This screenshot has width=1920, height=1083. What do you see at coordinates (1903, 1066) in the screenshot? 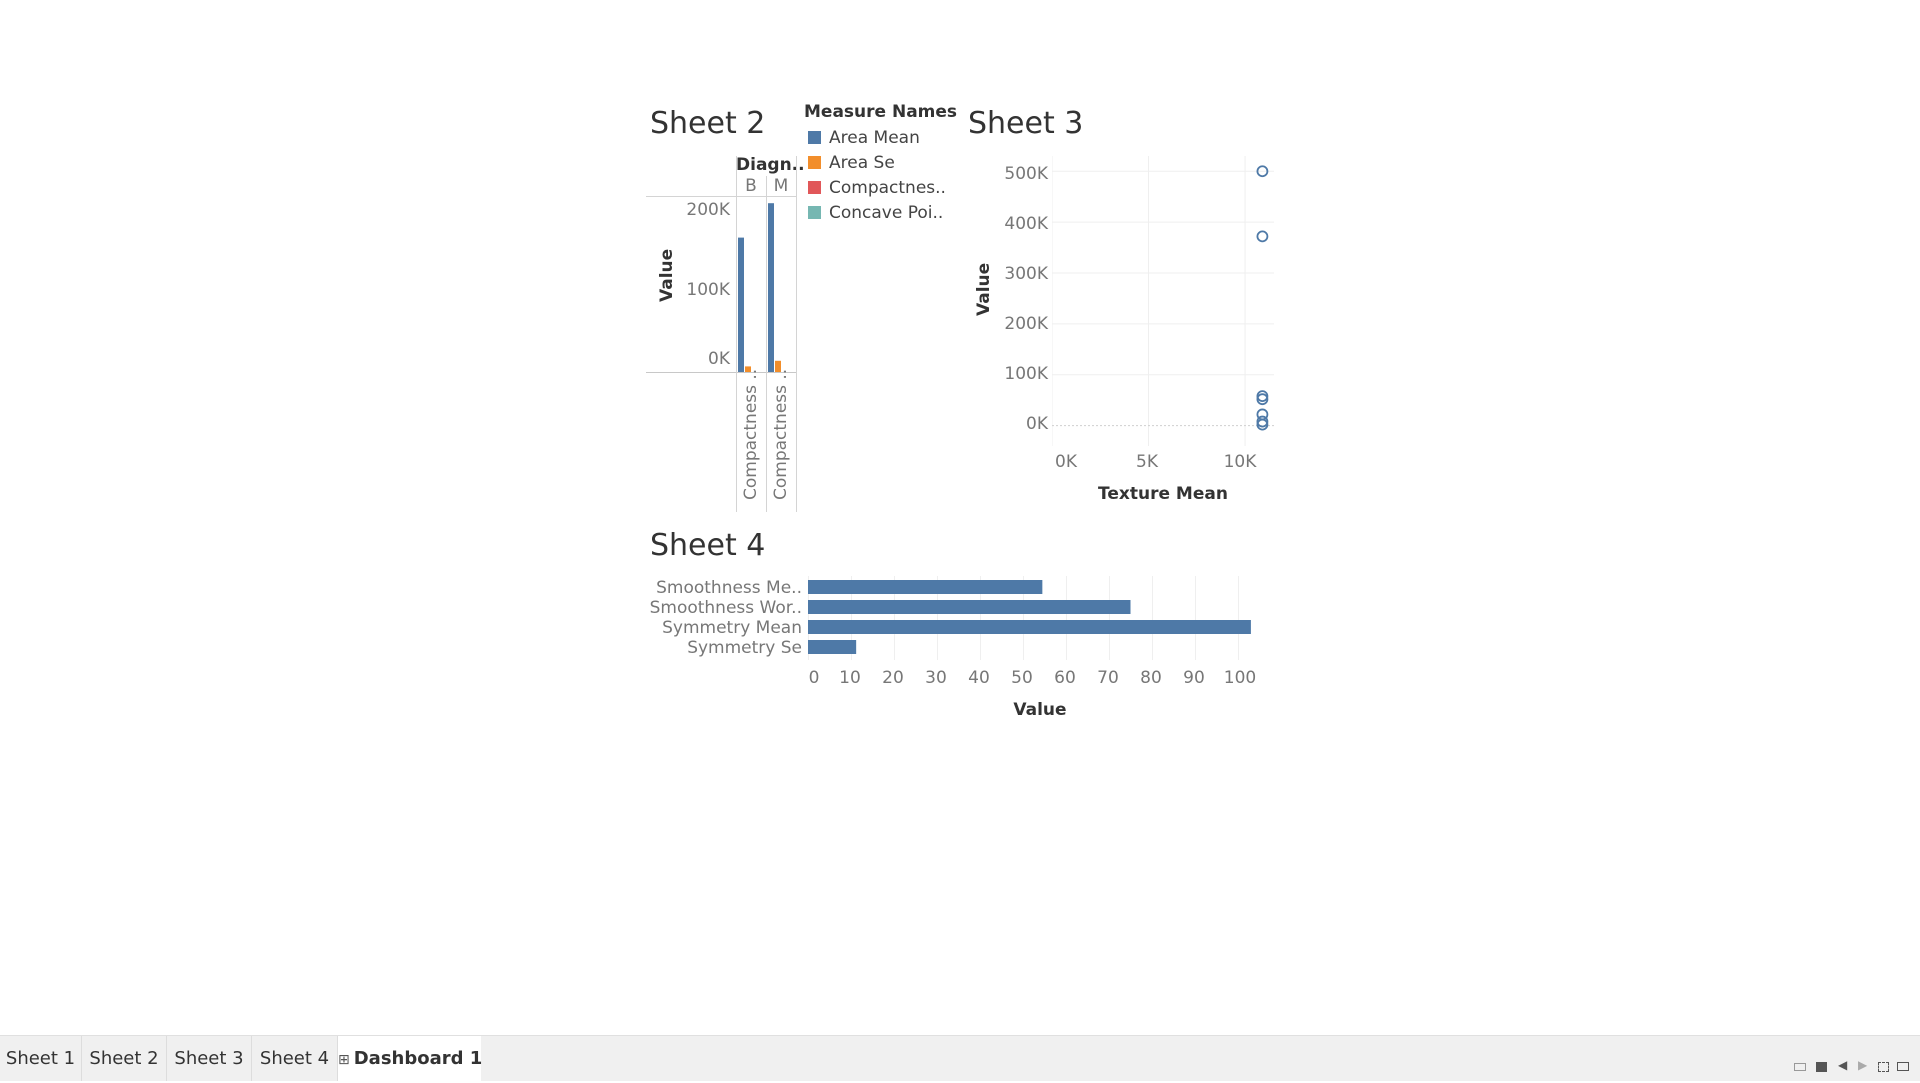
I see `presentation-mode-icon` at bounding box center [1903, 1066].